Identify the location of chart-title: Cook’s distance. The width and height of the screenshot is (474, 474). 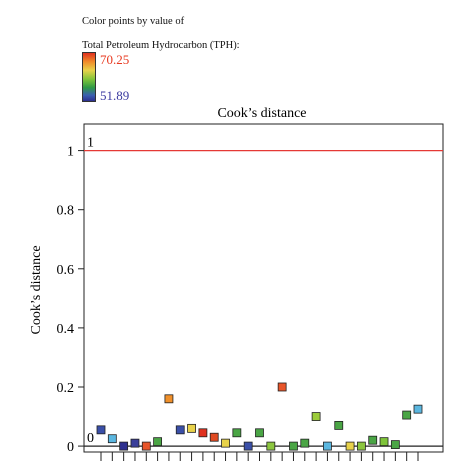
(261, 113).